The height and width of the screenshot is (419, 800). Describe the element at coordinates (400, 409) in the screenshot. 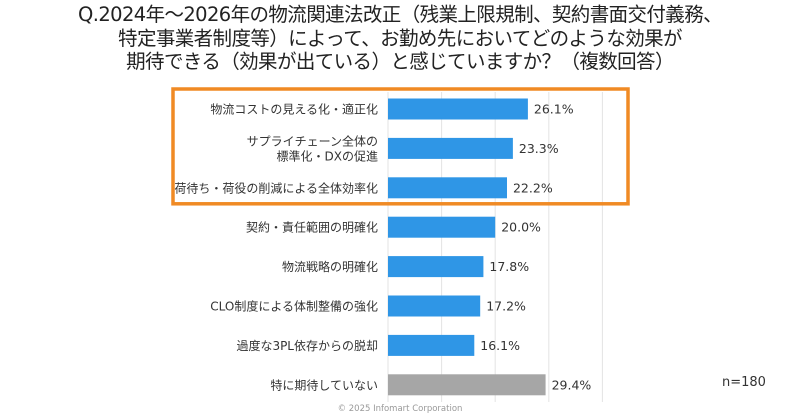

I see `copyright: © 2025 Infomart Corporation` at that location.